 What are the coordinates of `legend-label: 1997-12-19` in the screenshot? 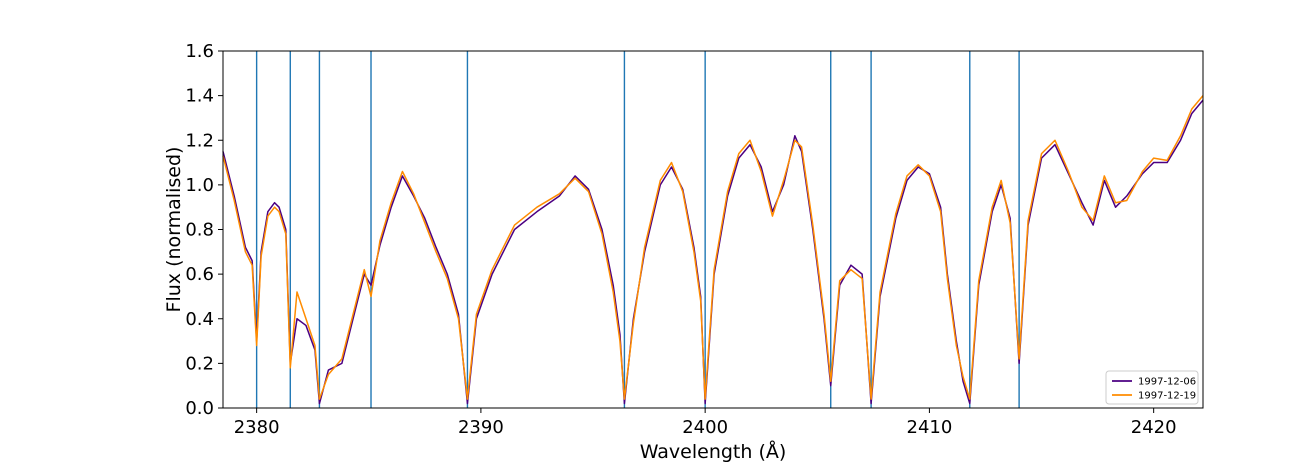 It's located at (1167, 396).